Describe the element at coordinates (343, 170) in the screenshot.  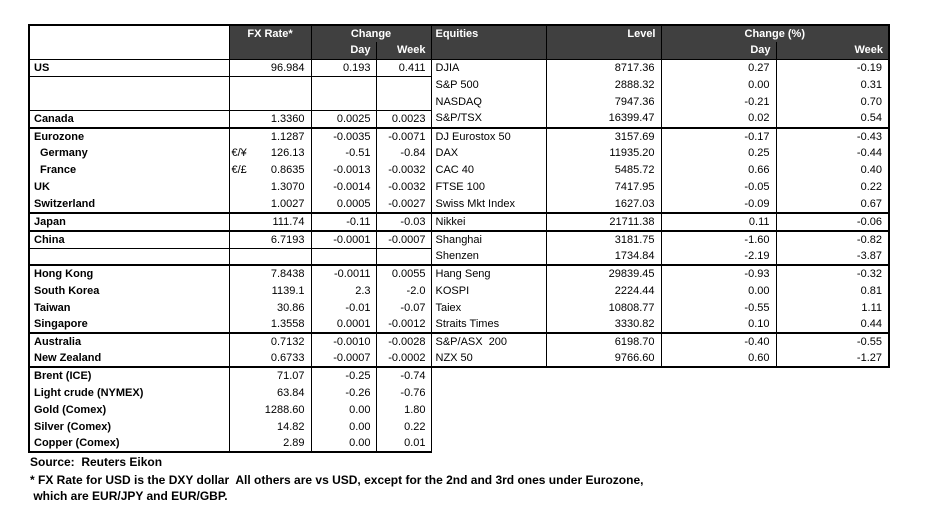
I see `fx-change-day: -0.0013` at that location.